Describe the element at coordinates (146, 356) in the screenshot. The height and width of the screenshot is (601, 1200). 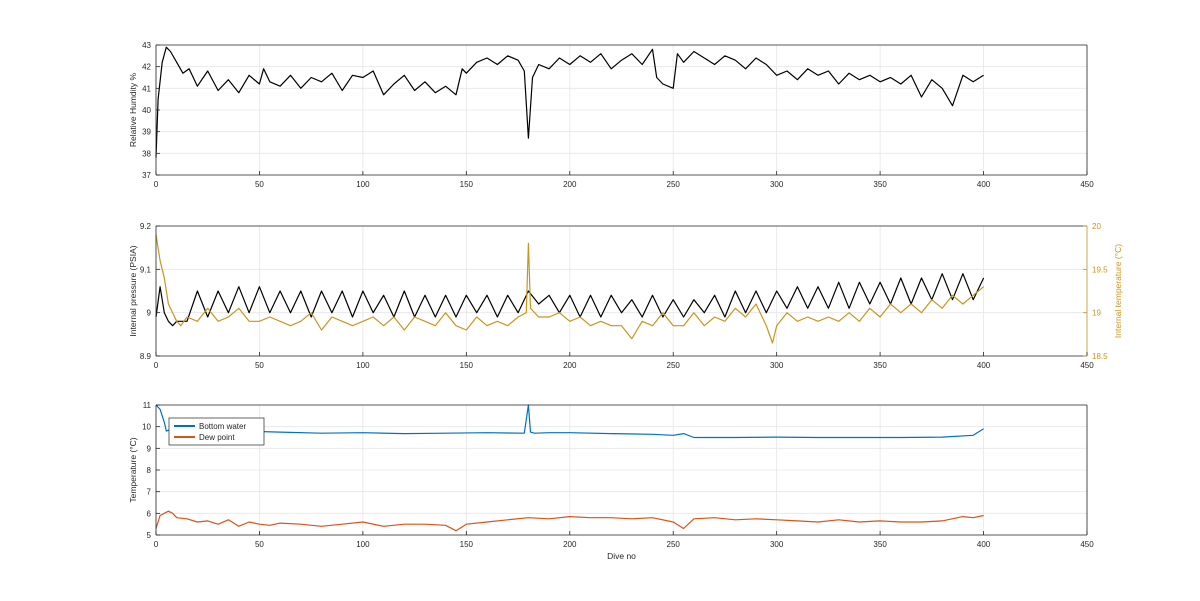
I see `y-tick-label: 8.9` at that location.